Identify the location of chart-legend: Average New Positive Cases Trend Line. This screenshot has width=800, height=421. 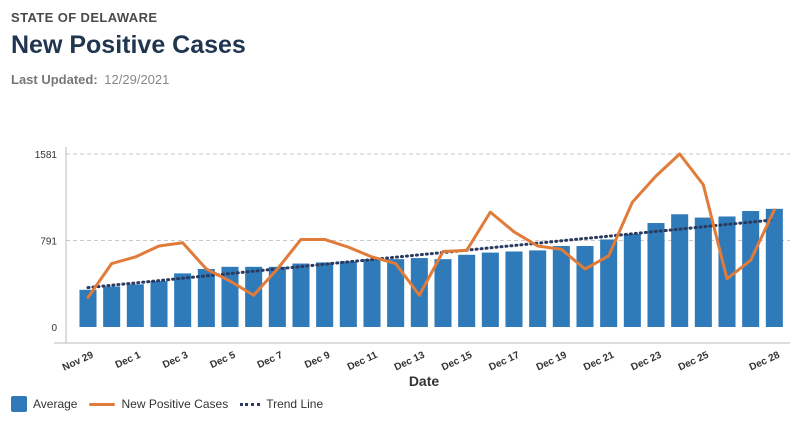
(173, 404).